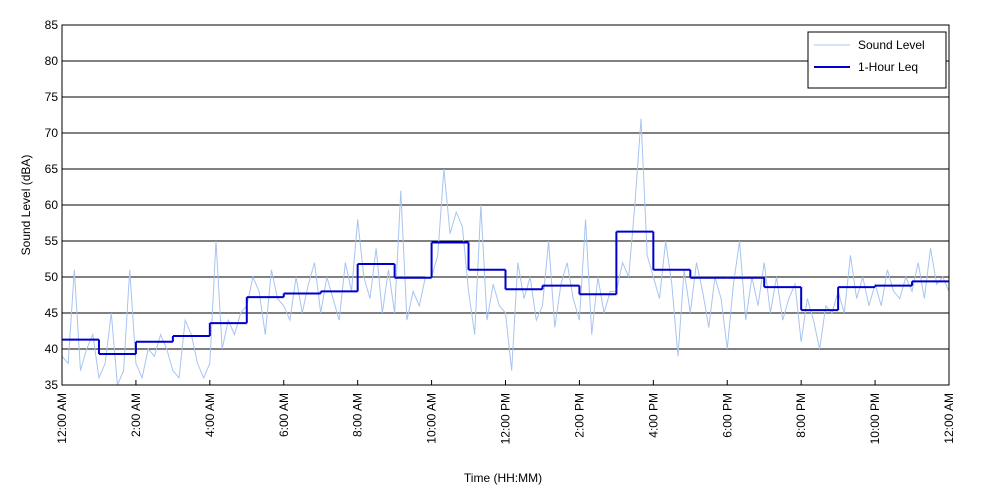 The width and height of the screenshot is (1000, 500). Describe the element at coordinates (210, 415) in the screenshot. I see `x-tick-label: 4:00 AM` at that location.